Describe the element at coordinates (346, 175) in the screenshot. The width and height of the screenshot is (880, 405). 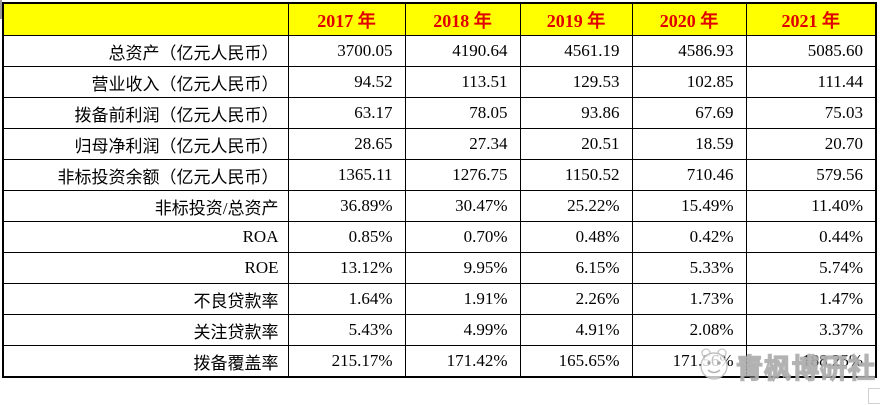
I see `cell-value: 1365.11` at that location.